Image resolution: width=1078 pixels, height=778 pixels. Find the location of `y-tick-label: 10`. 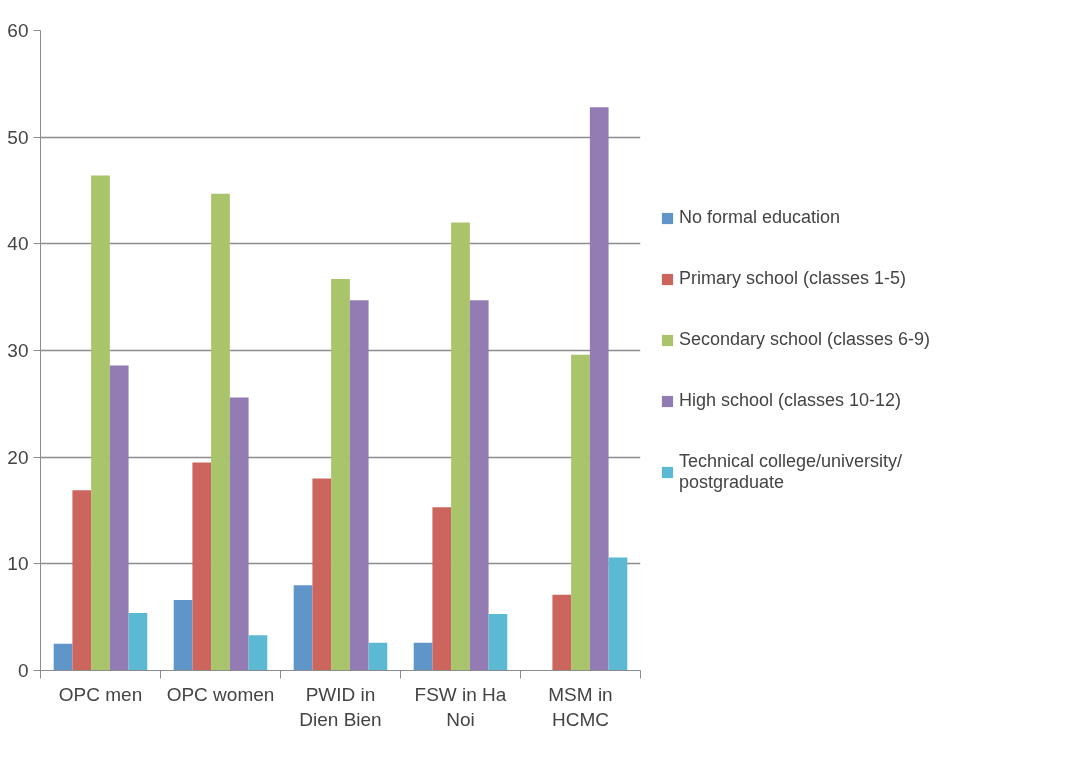

y-tick-label: 10 is located at coordinates (18, 564).